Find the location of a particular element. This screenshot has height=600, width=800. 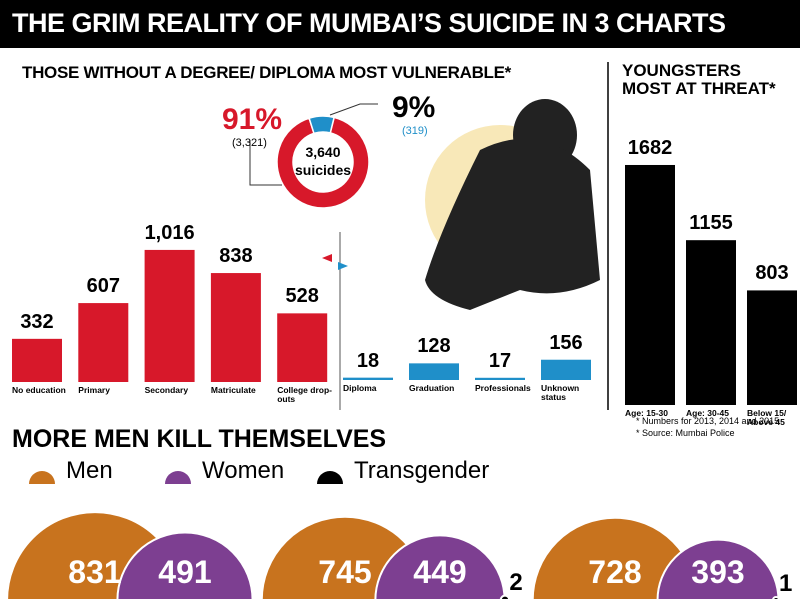

value-label: 449 is located at coordinates (440, 572).